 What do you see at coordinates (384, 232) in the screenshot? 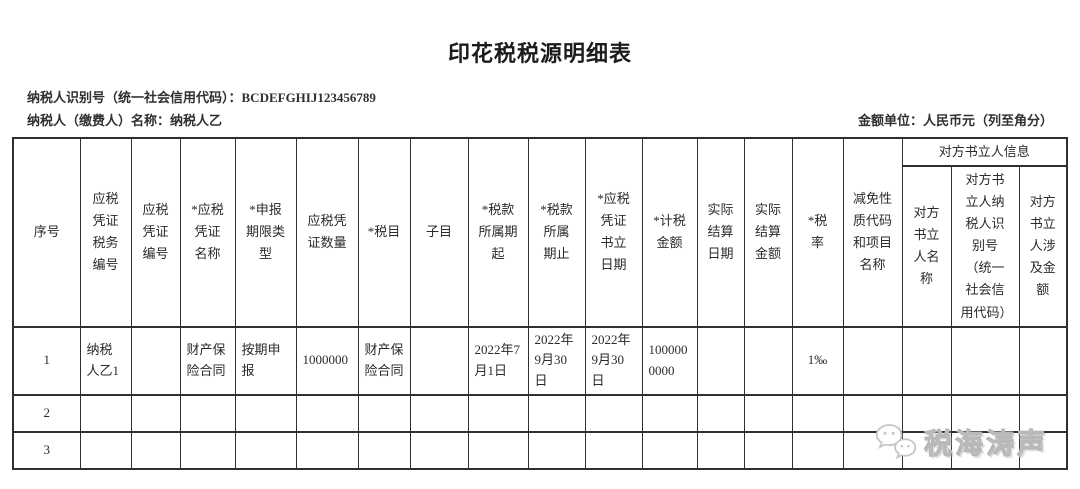
I see `column-header-cell: *税目` at bounding box center [384, 232].